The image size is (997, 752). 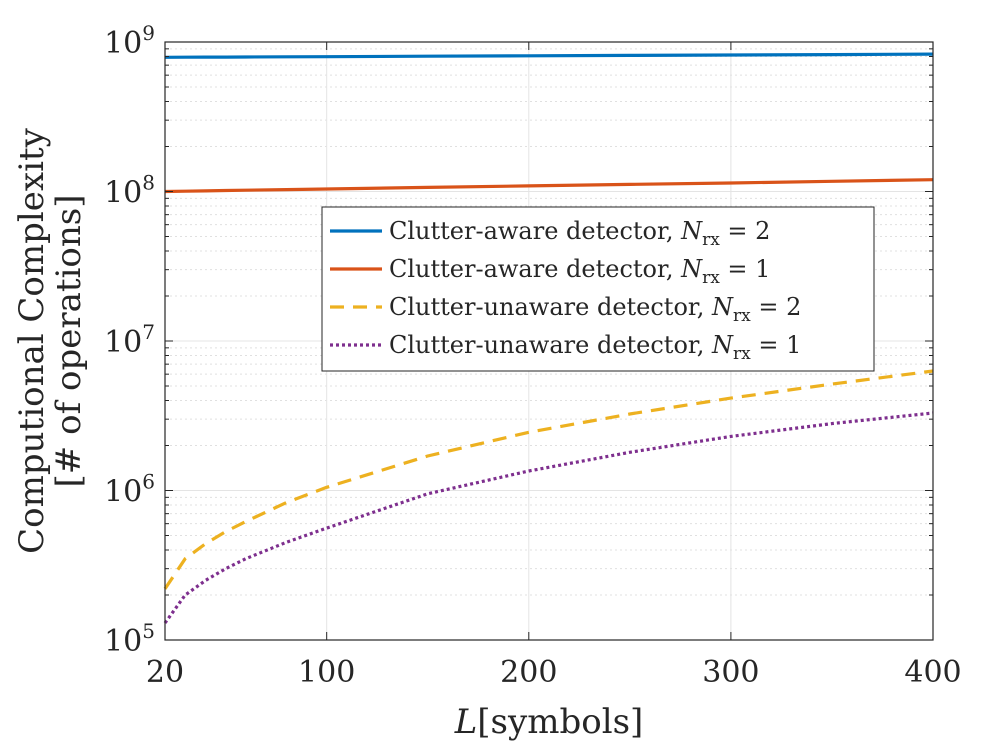 I want to click on legend-label: Clutter-aware detector, Nrx = 1, so click(x=579, y=271).